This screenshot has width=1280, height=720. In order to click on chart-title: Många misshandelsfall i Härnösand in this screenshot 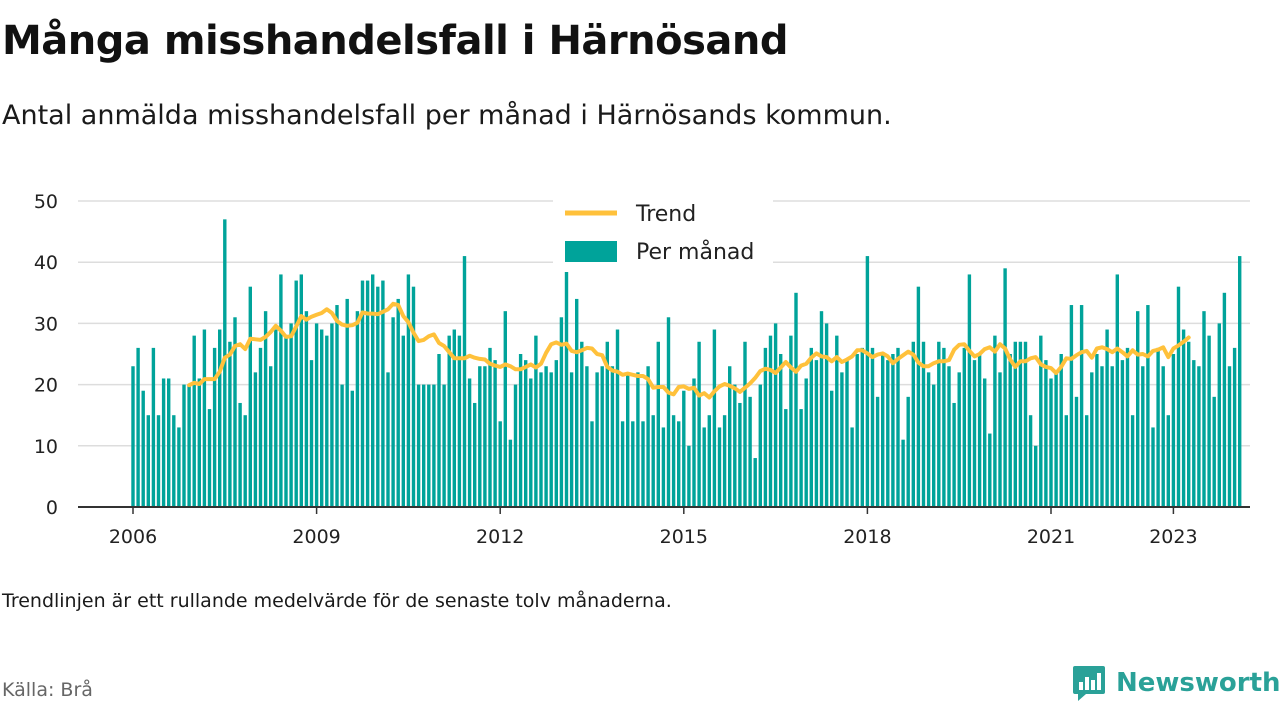, I will do `click(395, 41)`.